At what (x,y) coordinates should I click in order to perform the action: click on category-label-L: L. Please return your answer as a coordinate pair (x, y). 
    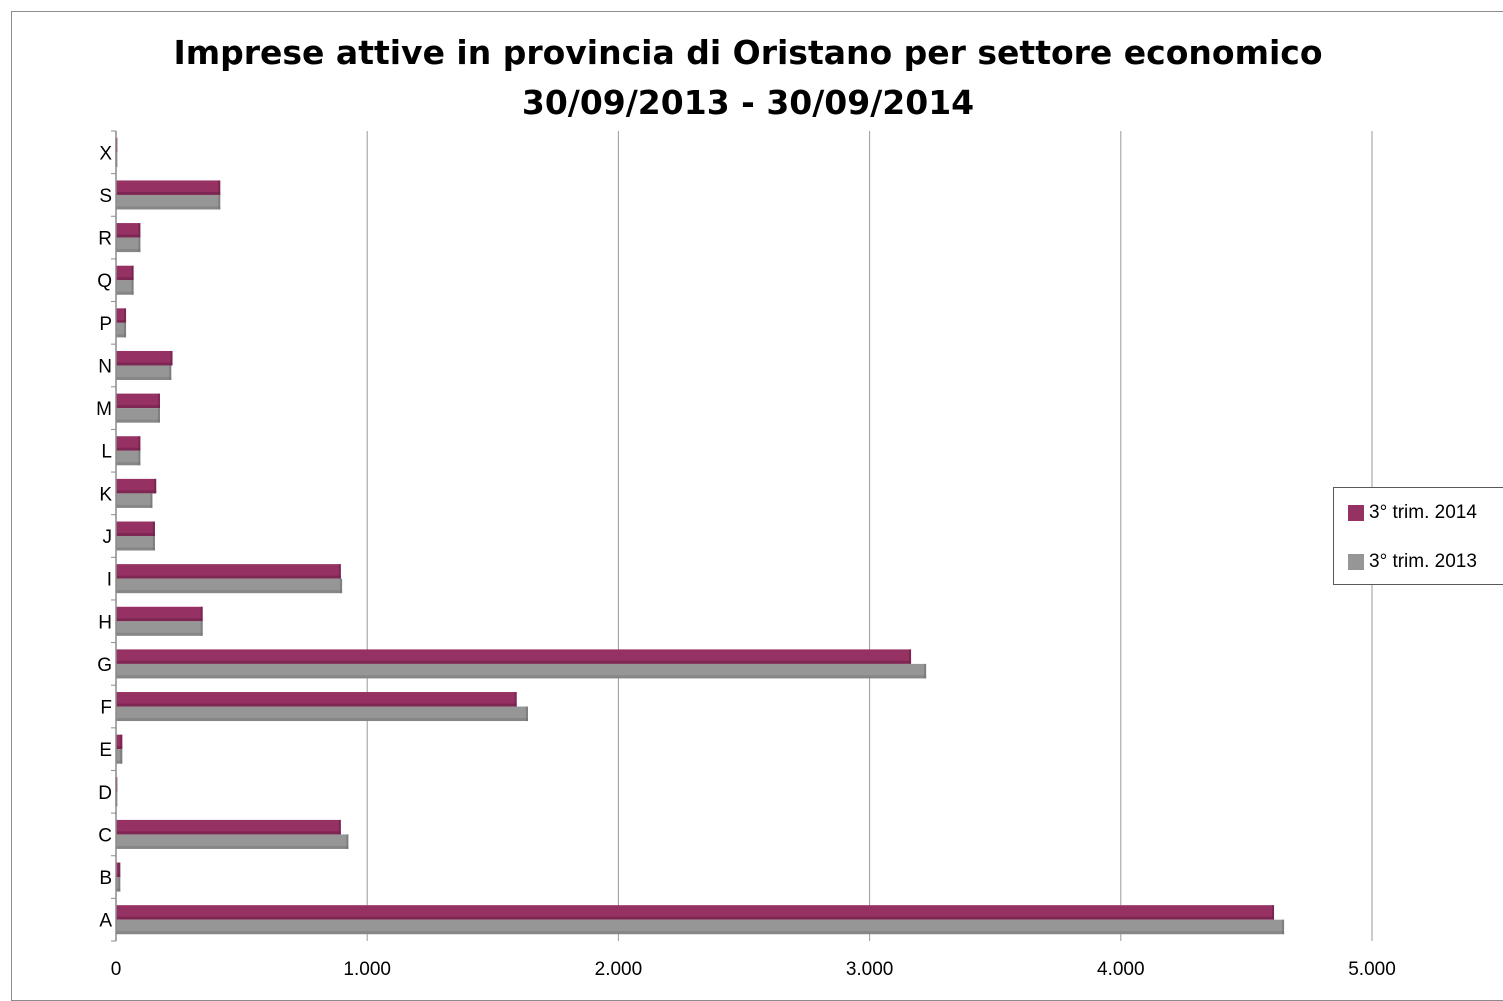
    Looking at the image, I should click on (106, 452).